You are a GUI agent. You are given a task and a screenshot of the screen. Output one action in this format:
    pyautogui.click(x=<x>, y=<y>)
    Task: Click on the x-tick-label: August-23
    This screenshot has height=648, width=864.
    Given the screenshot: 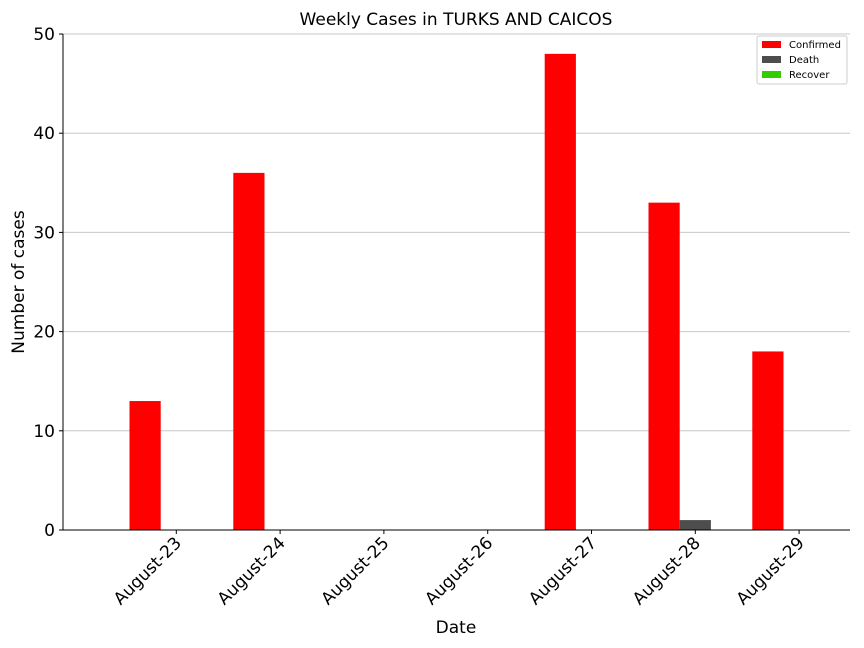 What is the action you would take?
    pyautogui.click(x=148, y=571)
    